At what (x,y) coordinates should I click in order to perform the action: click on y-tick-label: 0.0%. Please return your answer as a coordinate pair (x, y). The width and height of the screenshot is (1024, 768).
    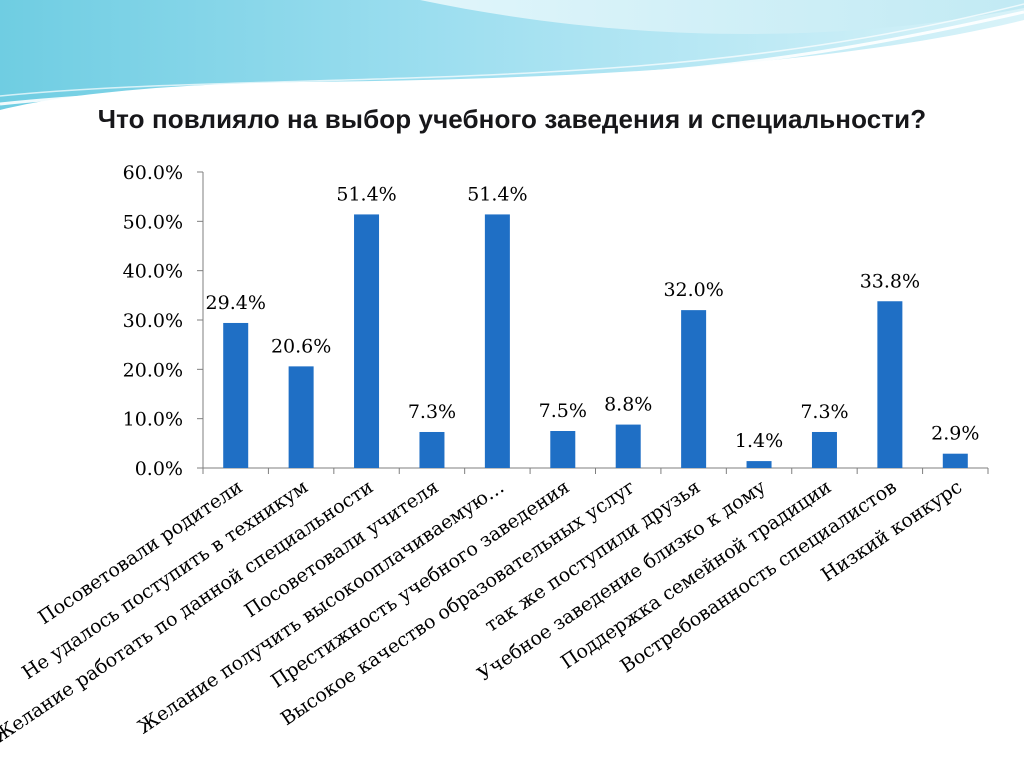
    Looking at the image, I should click on (159, 469).